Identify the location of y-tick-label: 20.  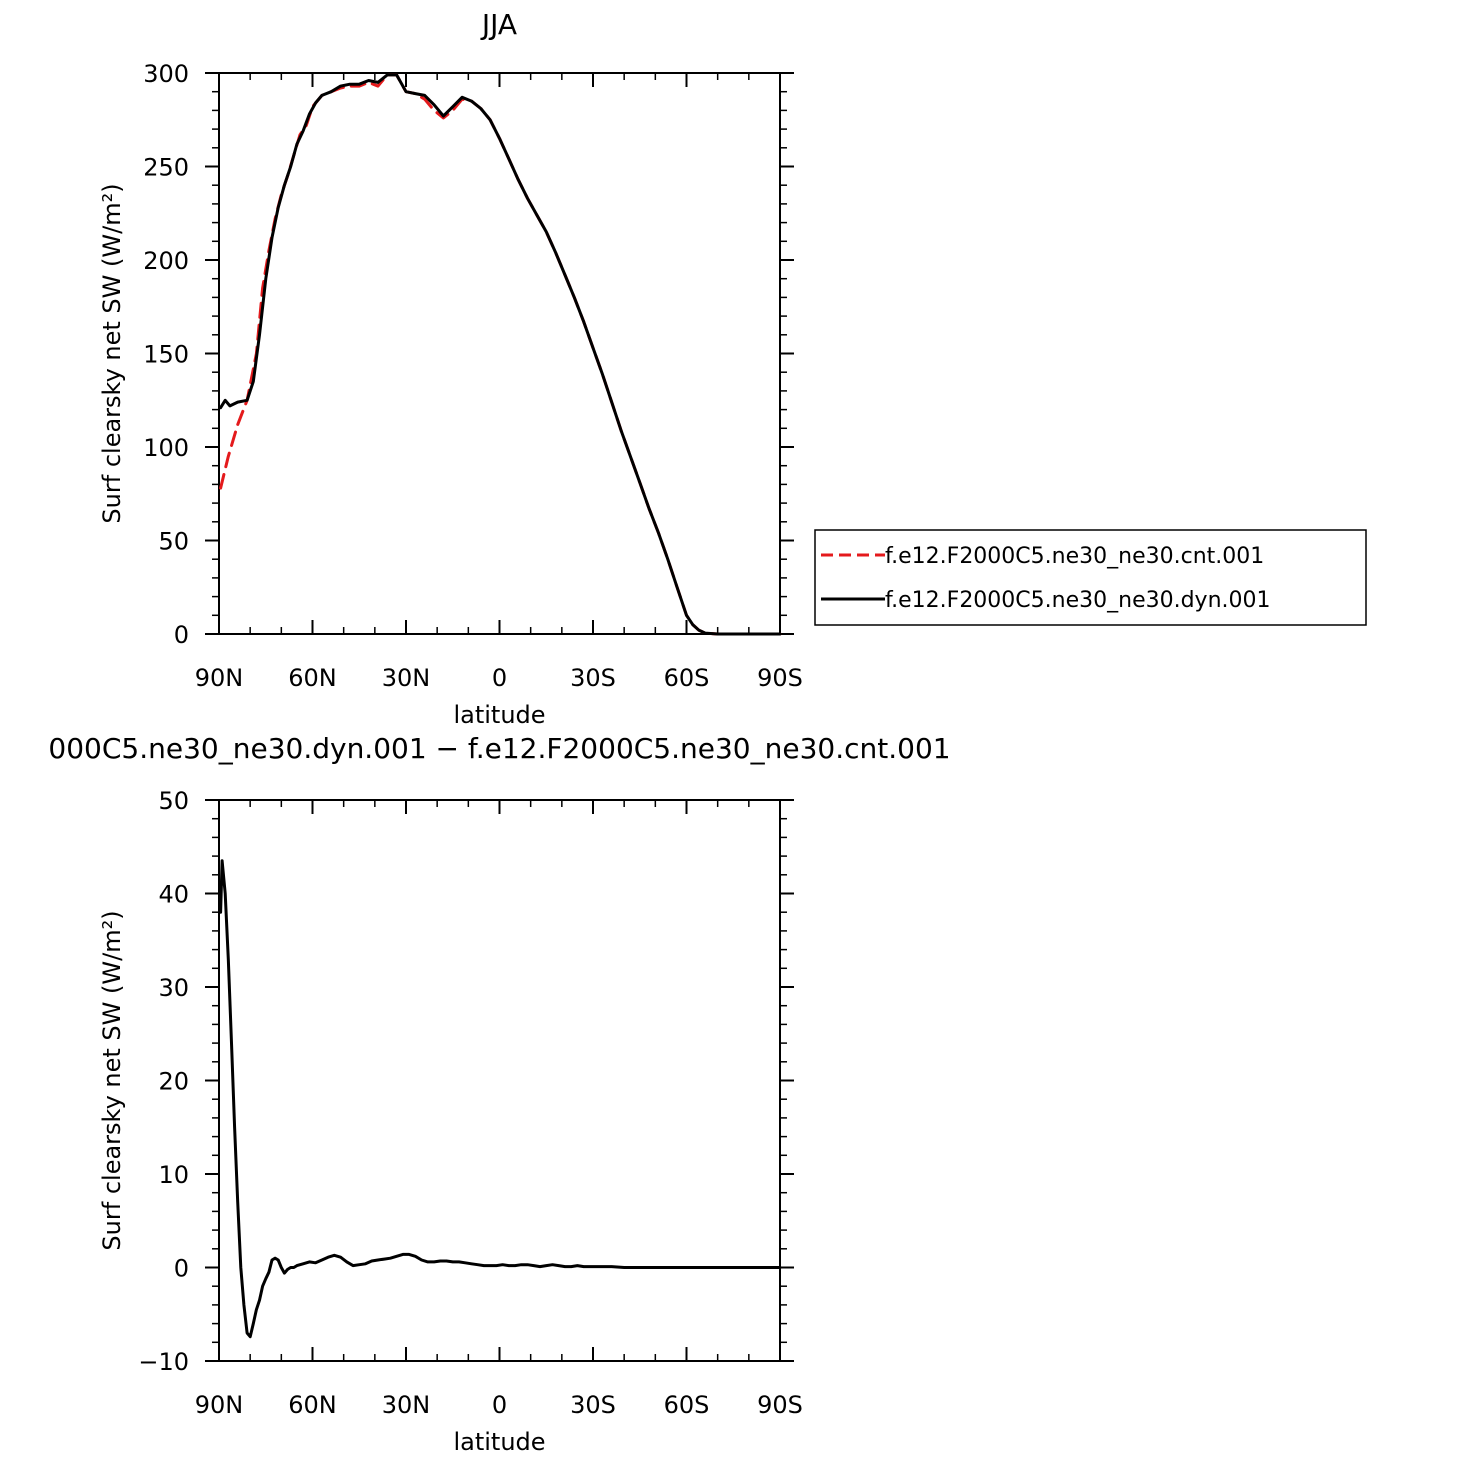
(173, 1082).